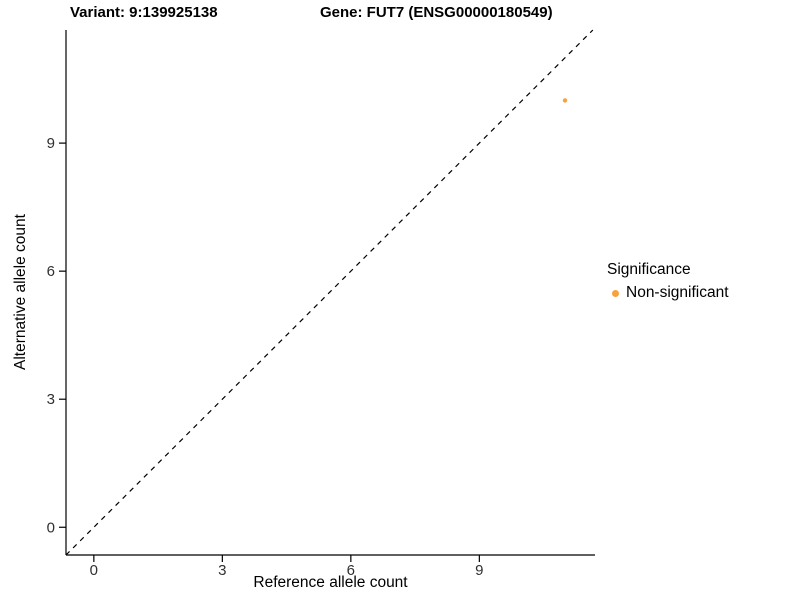  Describe the element at coordinates (20, 292) in the screenshot. I see `y-axis-label: Alternative allele count` at that location.